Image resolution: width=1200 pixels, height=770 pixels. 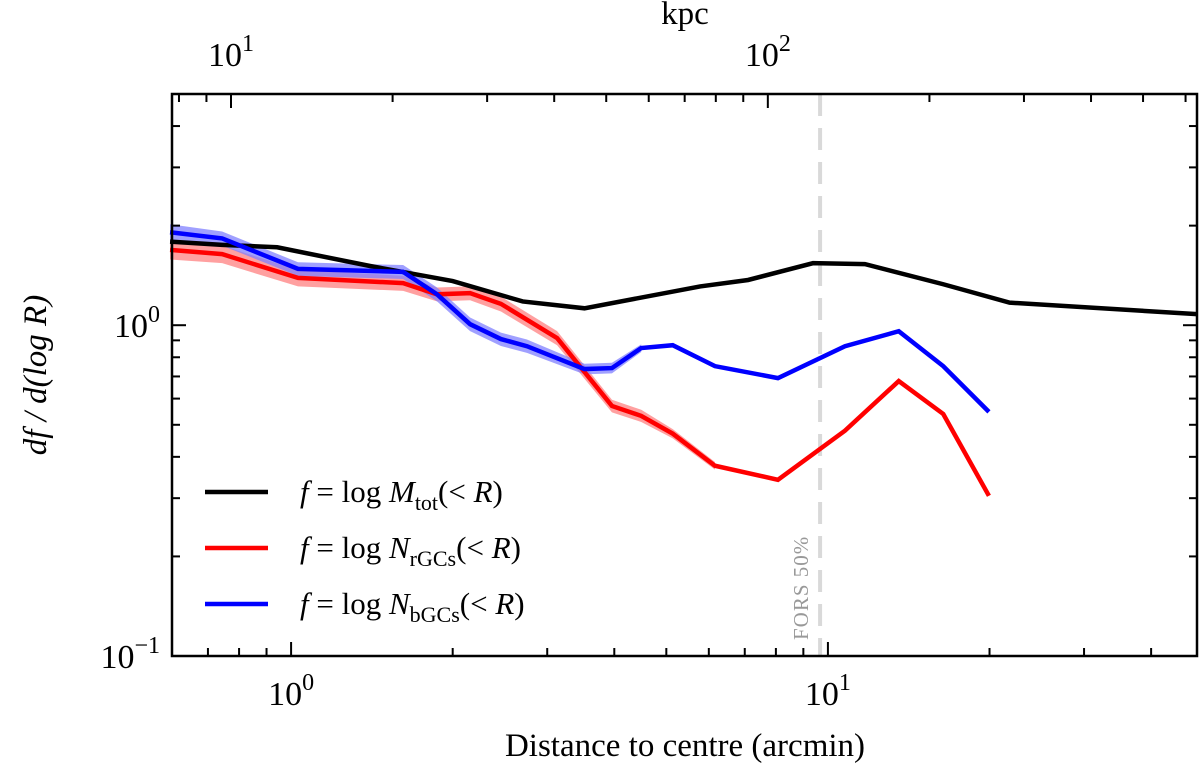 What do you see at coordinates (231, 52) in the screenshot?
I see `top-tick-label-10kpc: 10¹` at bounding box center [231, 52].